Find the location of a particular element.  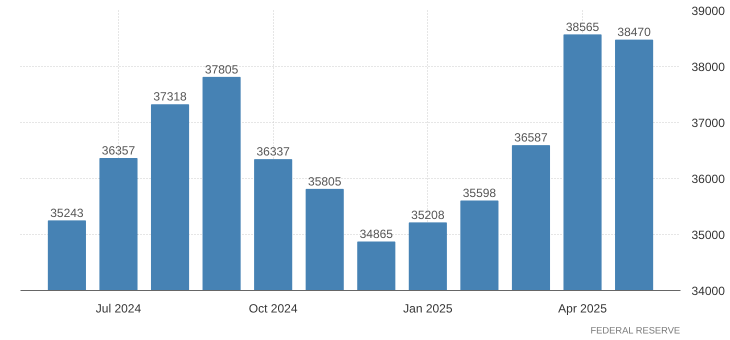

data-label: 35208 is located at coordinates (428, 215).